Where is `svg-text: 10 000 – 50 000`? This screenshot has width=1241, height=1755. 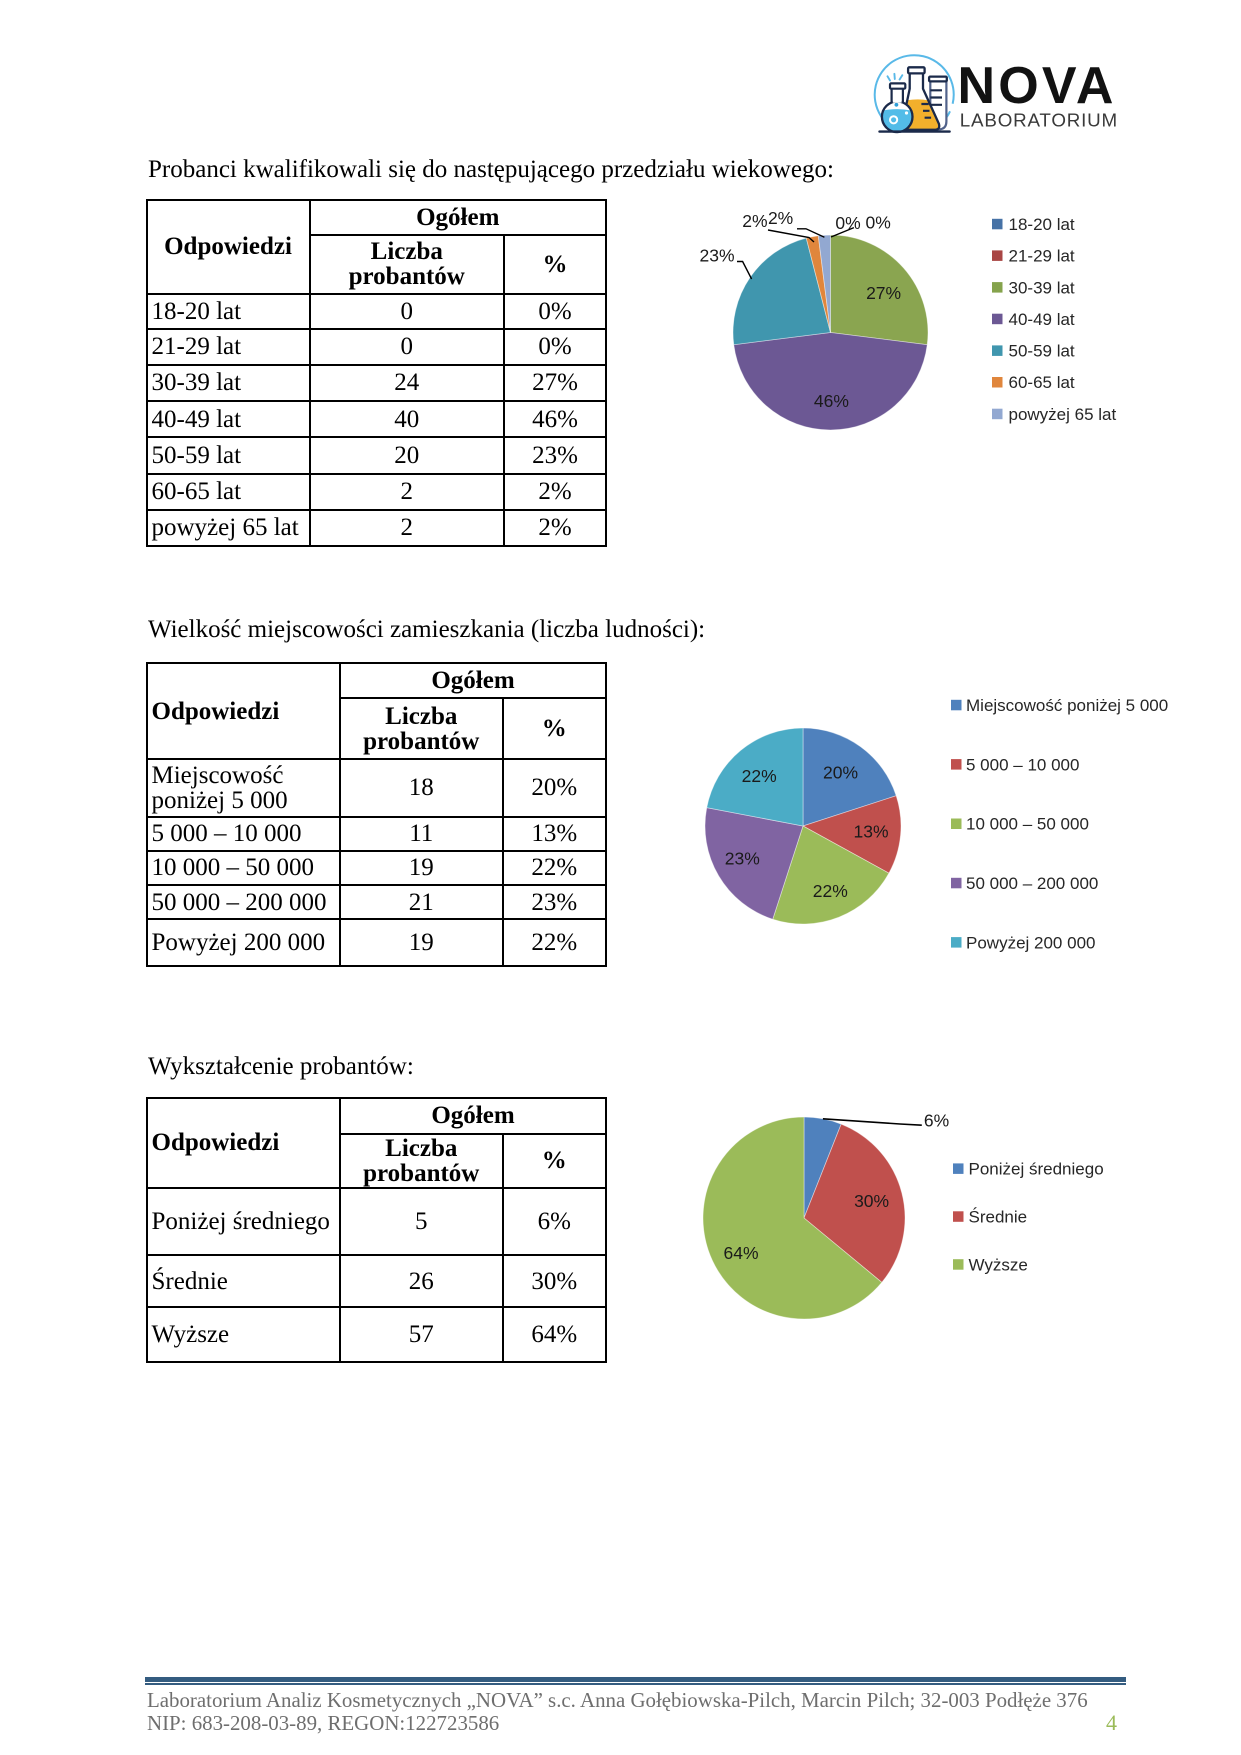 svg-text: 10 000 – 50 000 is located at coordinates (1027, 824).